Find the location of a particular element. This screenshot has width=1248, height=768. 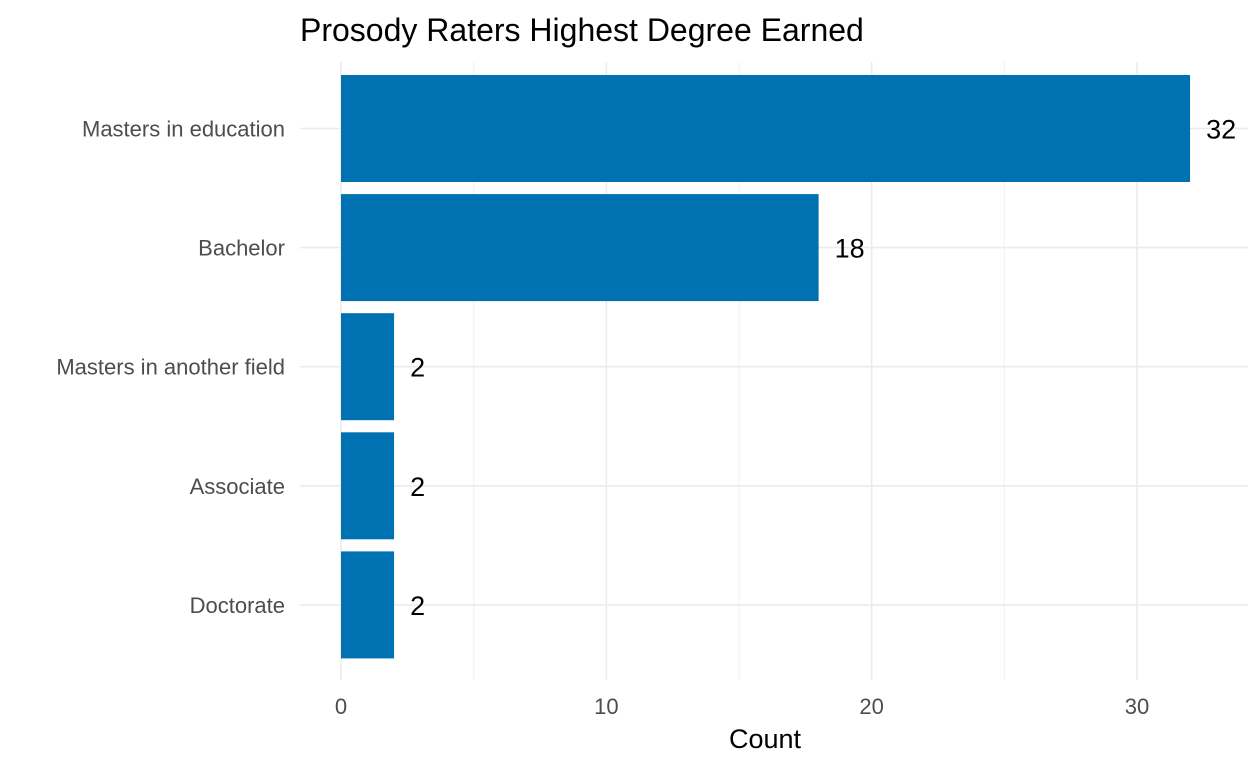

category-label: Bachelor is located at coordinates (241, 248).